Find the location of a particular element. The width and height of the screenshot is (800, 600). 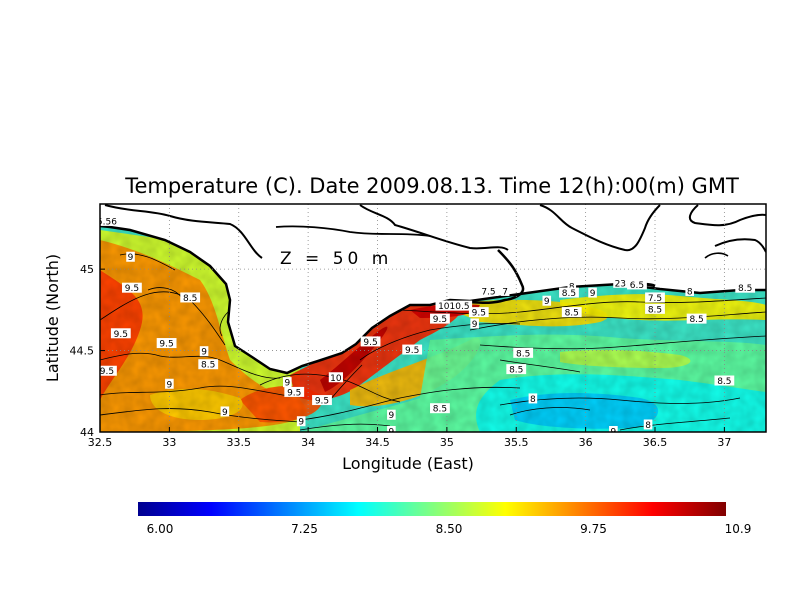

y-tick-label: 44.5 is located at coordinates (82, 351).